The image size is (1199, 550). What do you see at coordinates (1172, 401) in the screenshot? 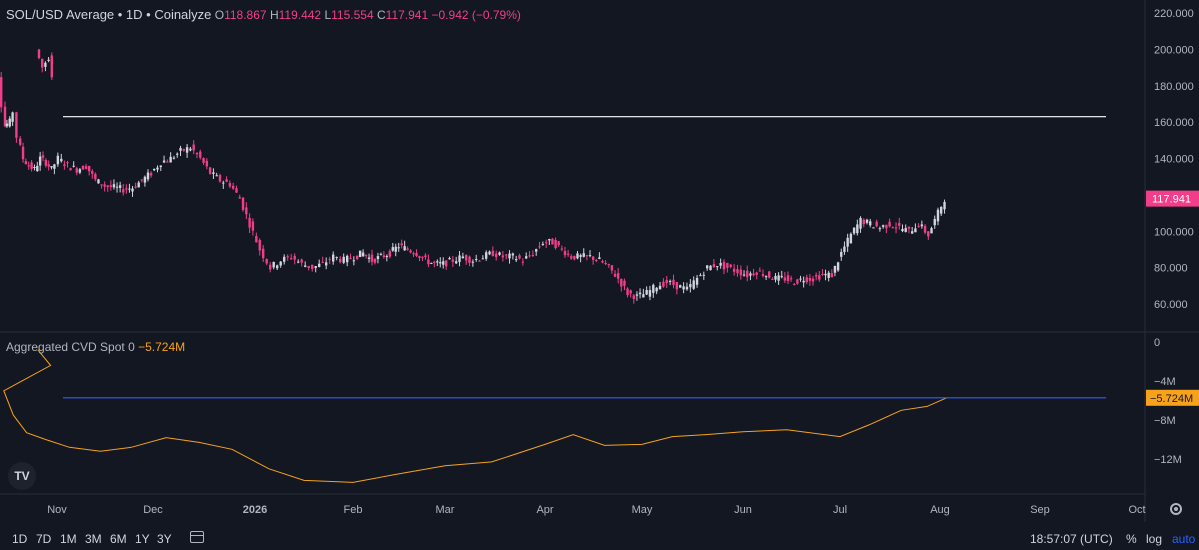
I see `cvd-axis: 0 −4M −8M −12M −5.724M` at bounding box center [1172, 401].